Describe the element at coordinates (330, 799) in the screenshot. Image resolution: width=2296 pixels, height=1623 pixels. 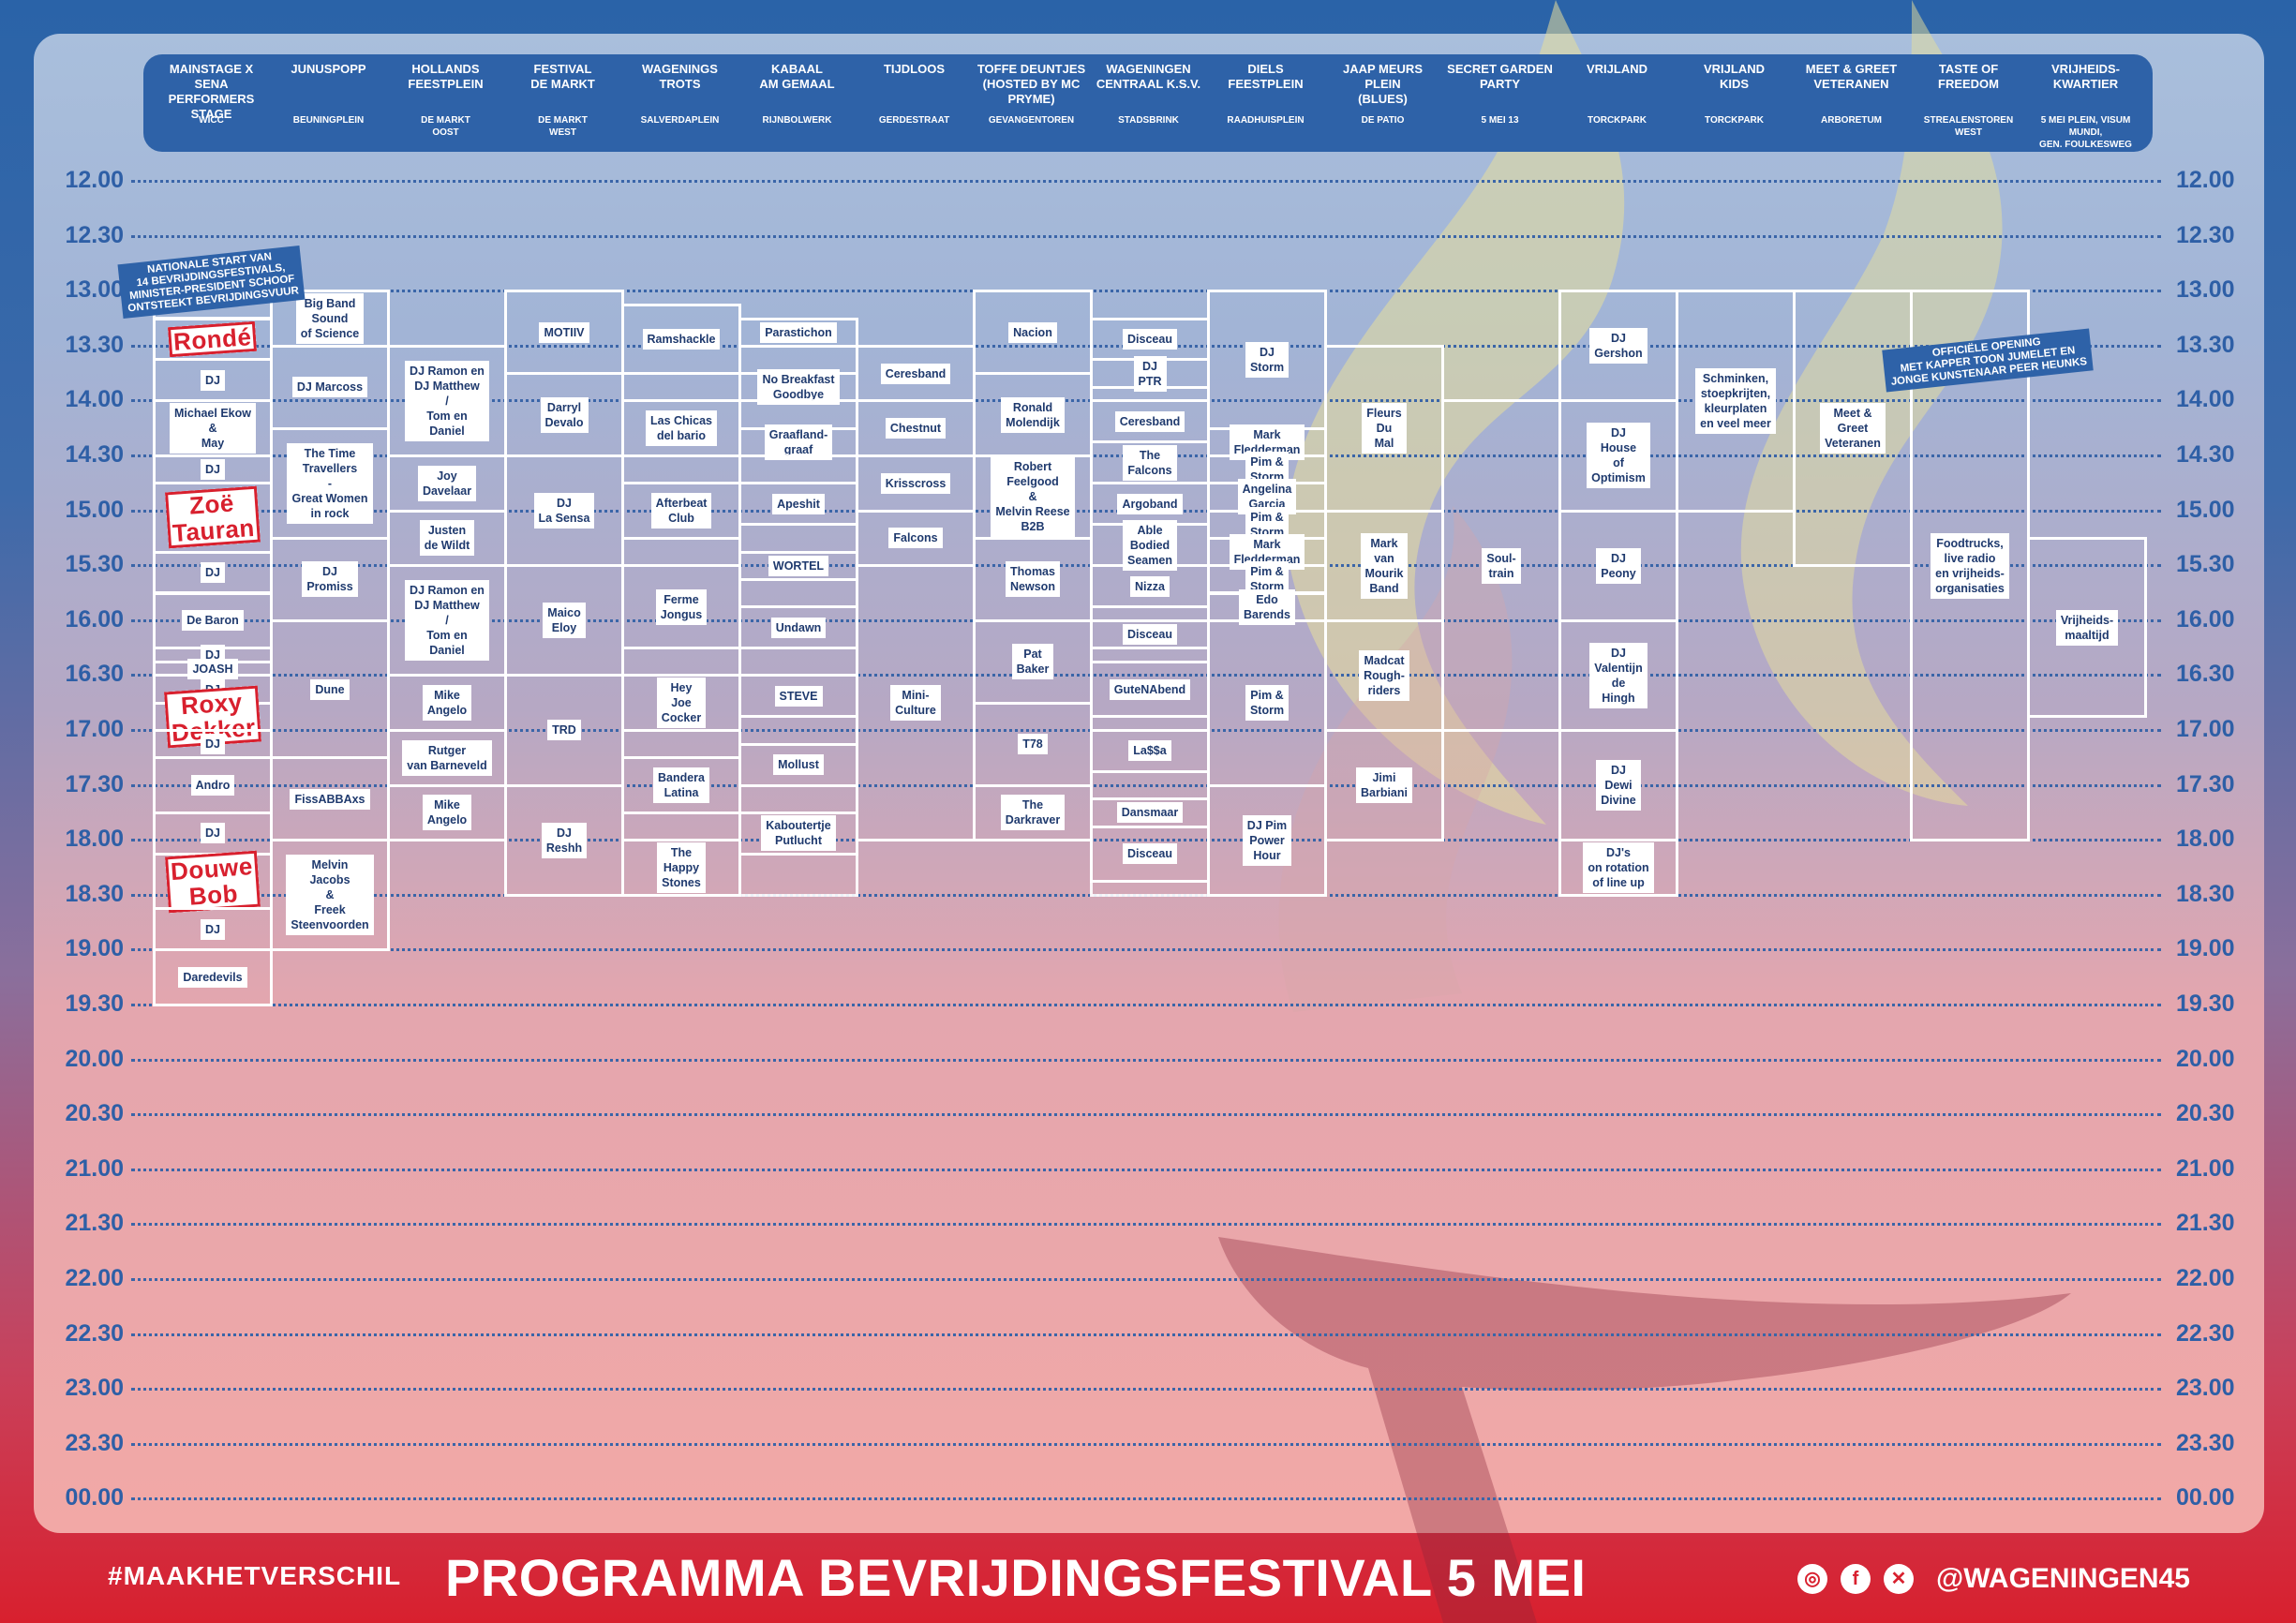
I see `schedule-slot: FissABBAxs` at that location.